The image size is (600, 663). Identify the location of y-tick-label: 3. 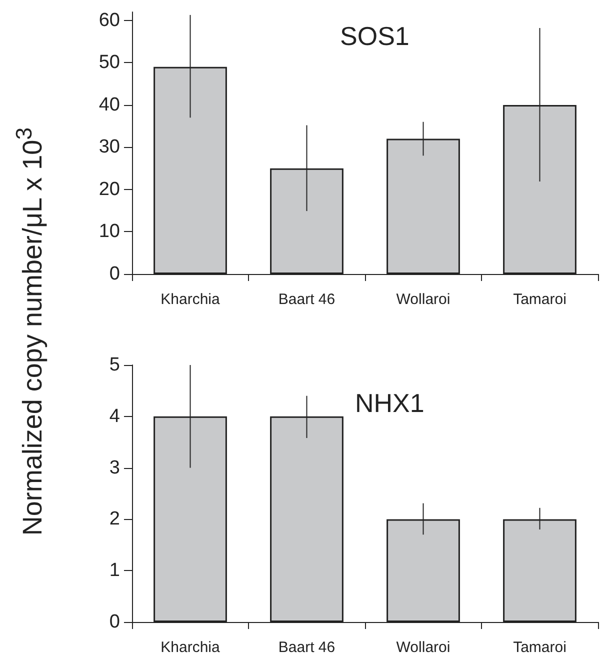
(114, 467).